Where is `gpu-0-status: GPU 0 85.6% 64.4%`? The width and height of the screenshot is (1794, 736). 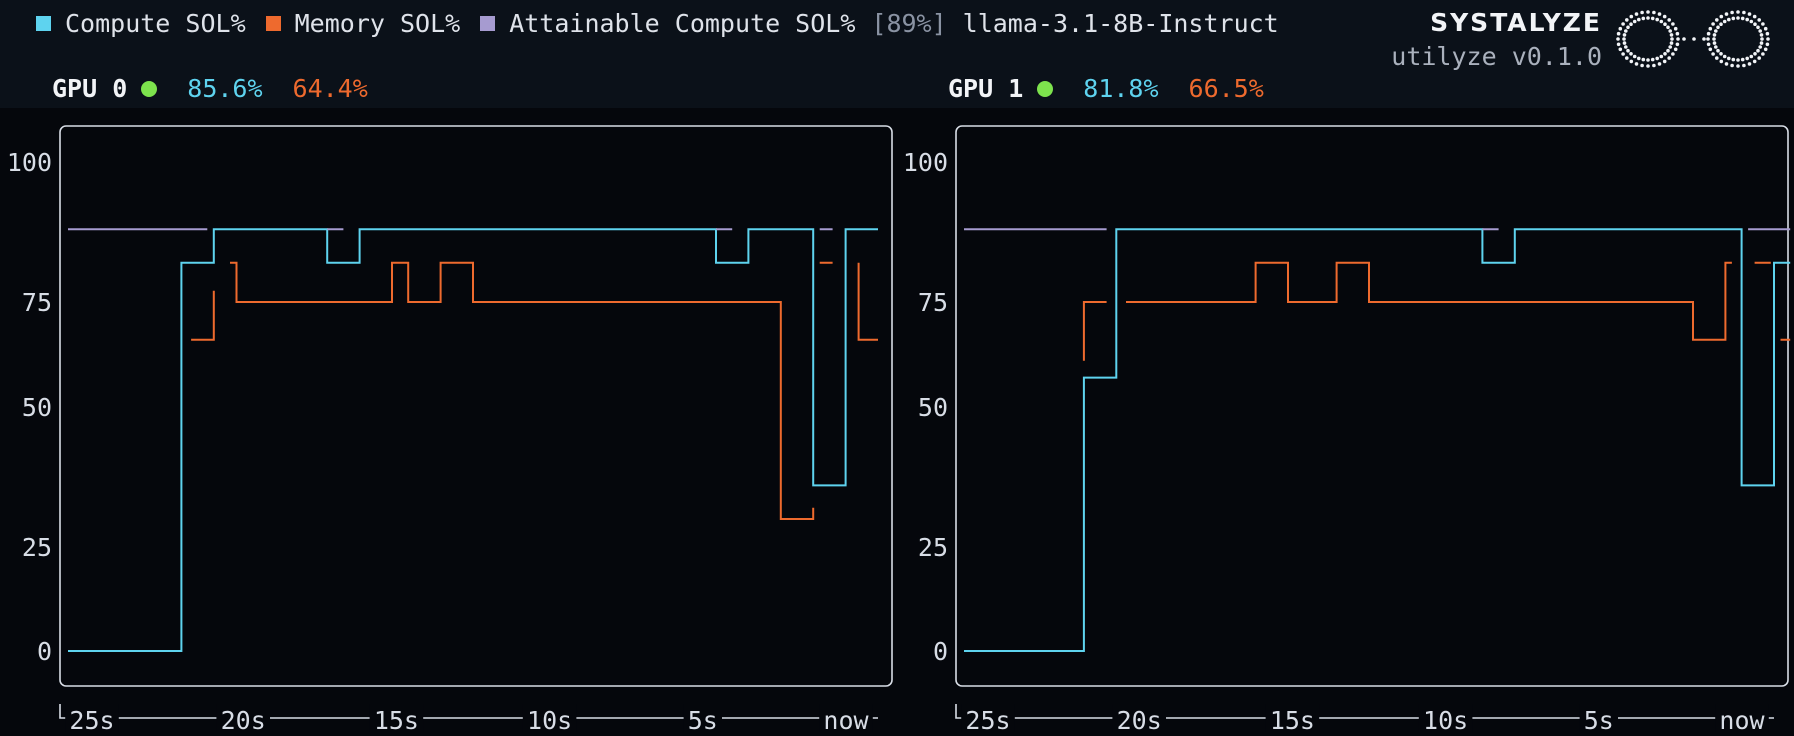
gpu-0-status: GPU 0 85.6% 64.4% is located at coordinates (210, 88).